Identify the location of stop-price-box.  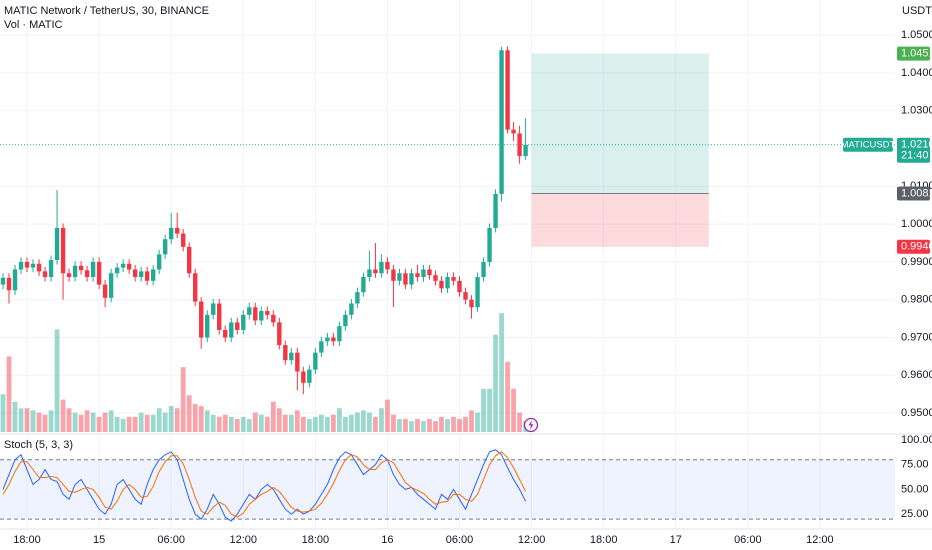
(913, 246).